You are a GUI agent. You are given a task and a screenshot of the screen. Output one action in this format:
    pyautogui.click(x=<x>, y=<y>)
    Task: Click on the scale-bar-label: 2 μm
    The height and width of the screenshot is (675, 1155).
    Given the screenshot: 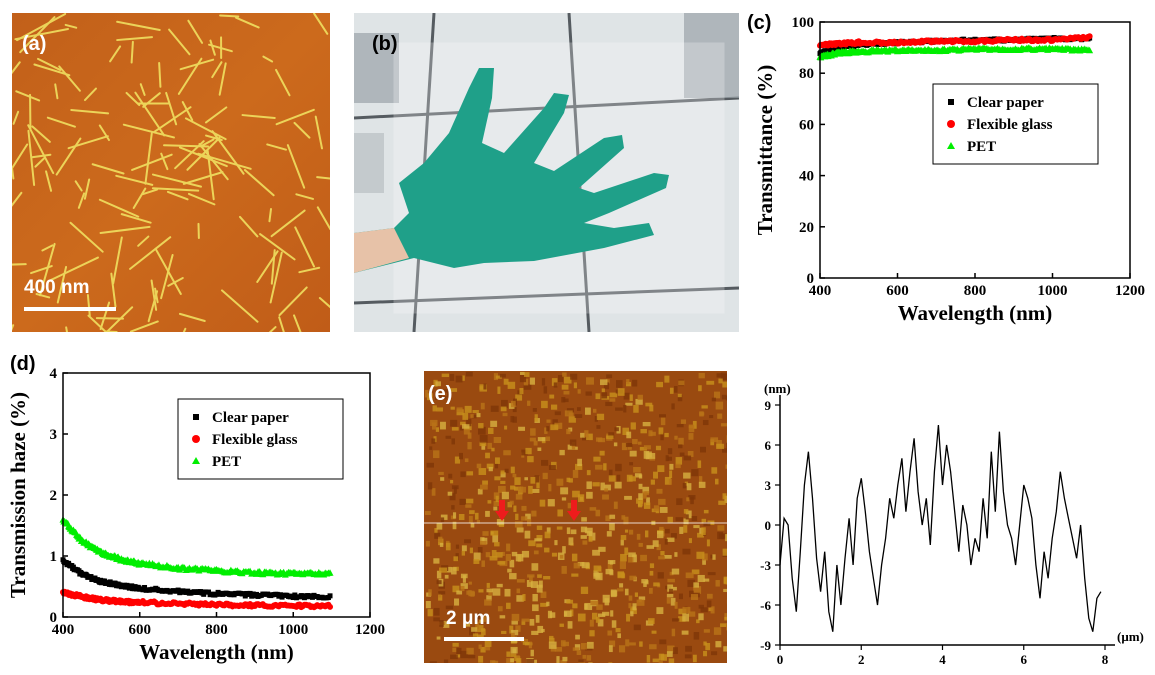 What is the action you would take?
    pyautogui.click(x=468, y=619)
    